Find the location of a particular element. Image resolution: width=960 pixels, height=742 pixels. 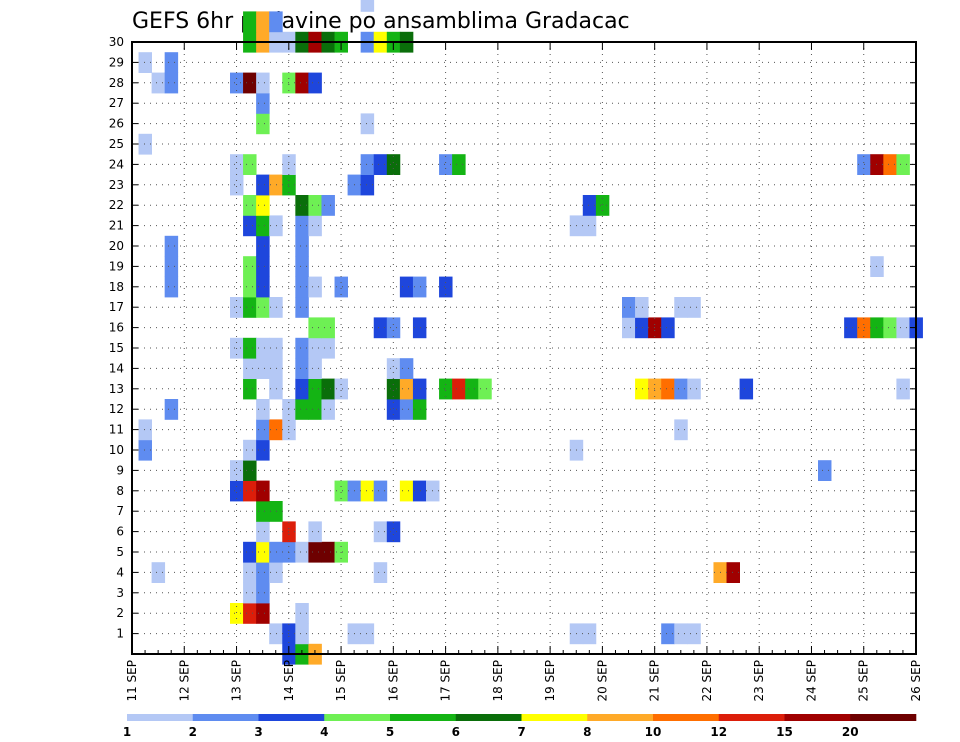

legend-level-label: 6 is located at coordinates (456, 732).